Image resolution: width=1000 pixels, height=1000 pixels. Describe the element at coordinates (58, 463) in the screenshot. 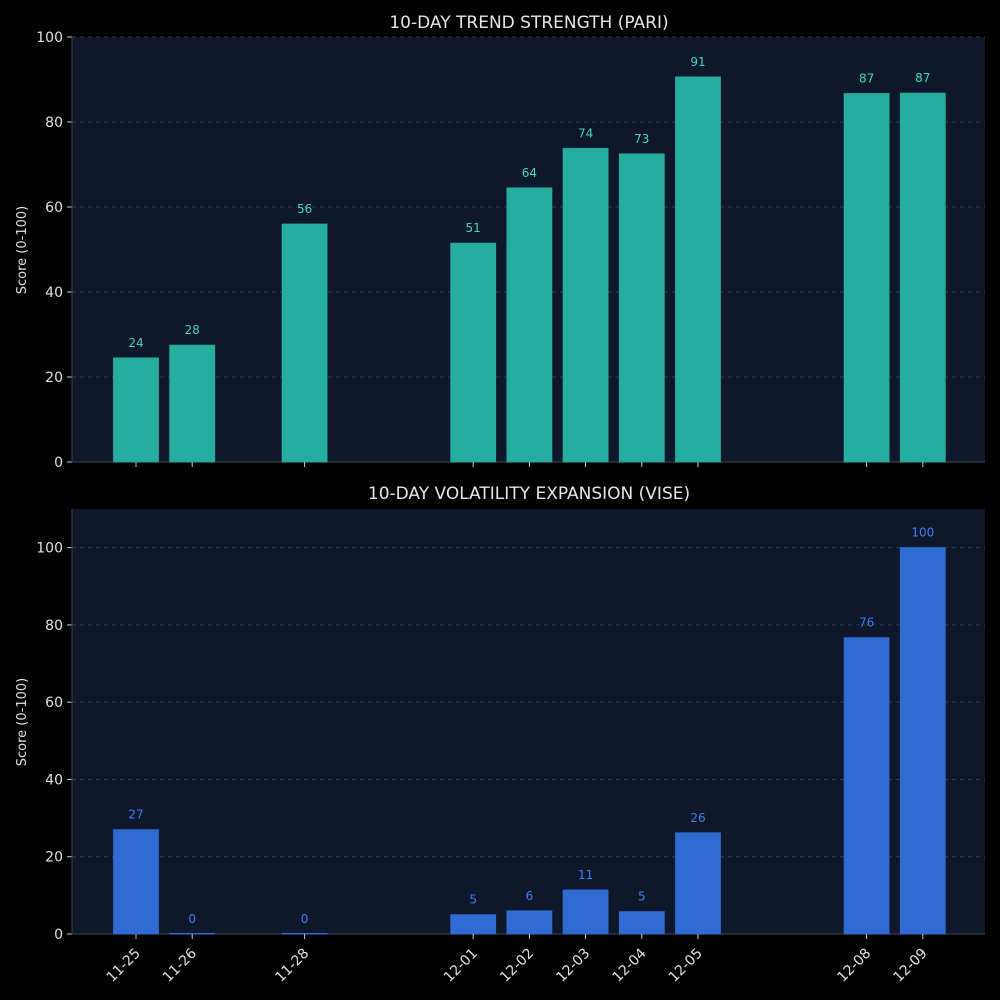

I see `trend-y-tick-label: 0` at that location.